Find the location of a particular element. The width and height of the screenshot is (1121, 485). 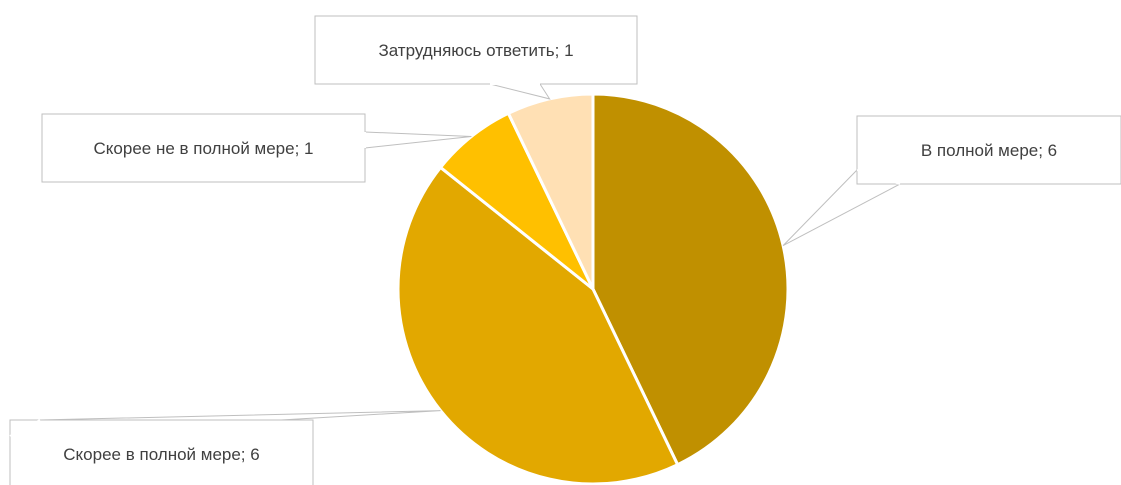

data-label-callout: В полной мере; 6 is located at coordinates (988, 150).